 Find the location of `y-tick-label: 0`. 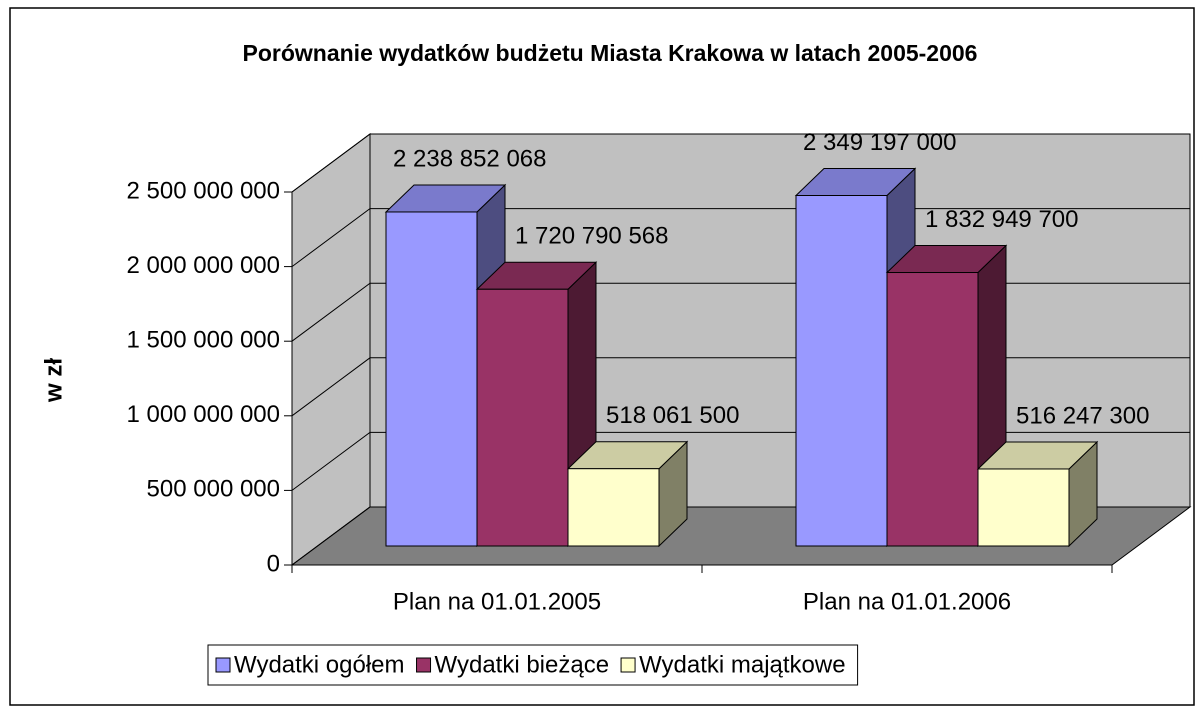

y-tick-label: 0 is located at coordinates (273, 563).